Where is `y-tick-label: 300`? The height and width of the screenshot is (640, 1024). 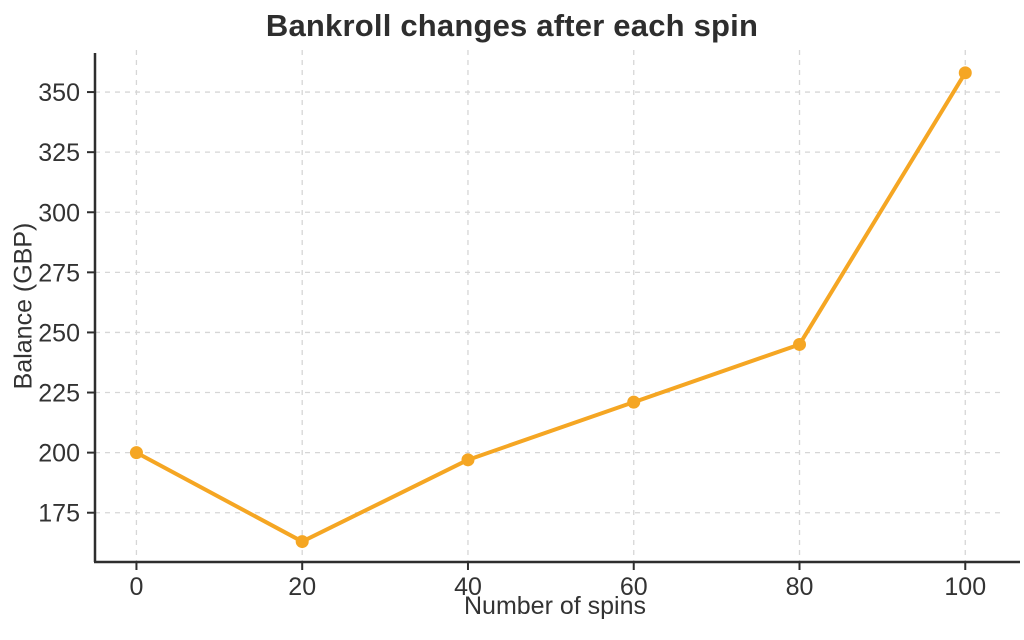 y-tick-label: 300 is located at coordinates (59, 213).